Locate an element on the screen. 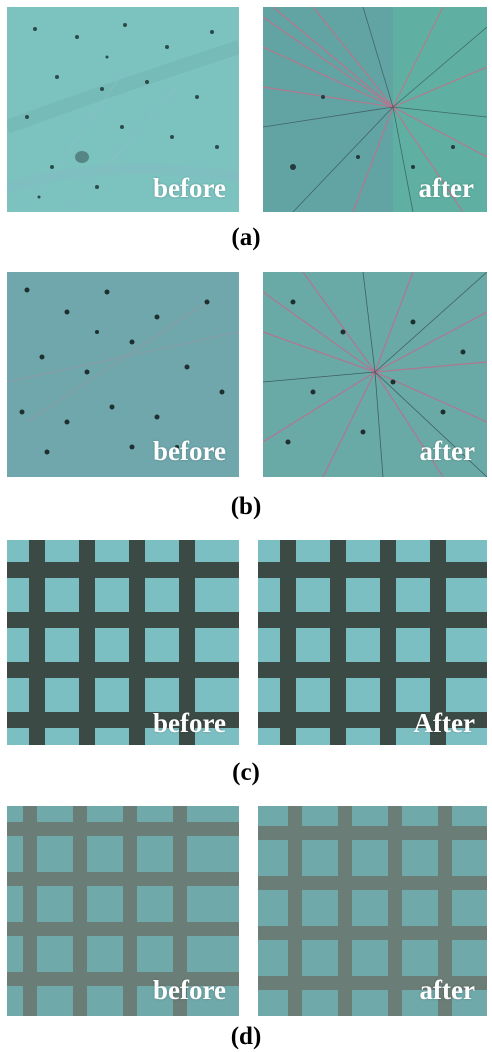  caption-c: (c) is located at coordinates (246, 772).